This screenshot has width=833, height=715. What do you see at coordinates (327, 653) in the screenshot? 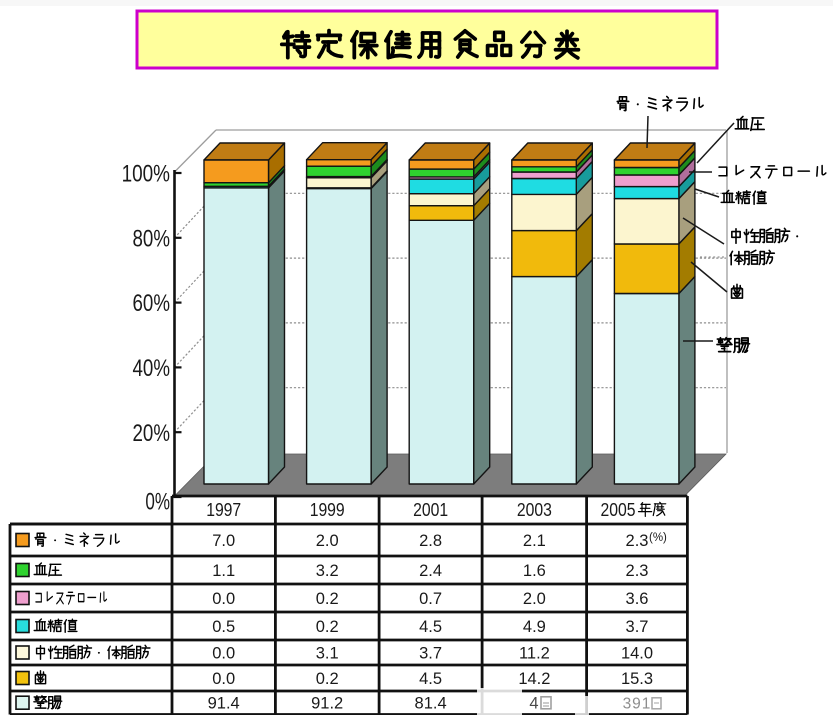
I see `svg-text: 3.1` at bounding box center [327, 653].